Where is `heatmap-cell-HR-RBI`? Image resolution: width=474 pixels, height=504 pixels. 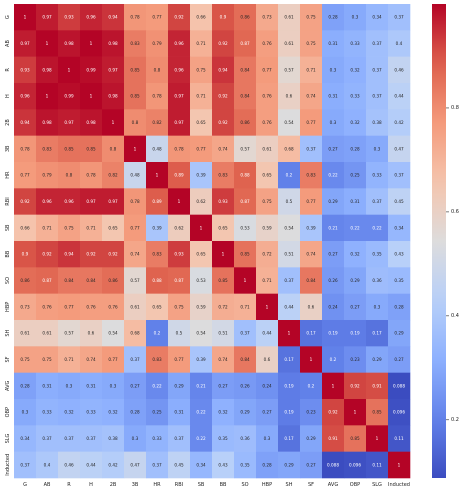 heatmap-cell-HR-RBI is located at coordinates (179, 175).